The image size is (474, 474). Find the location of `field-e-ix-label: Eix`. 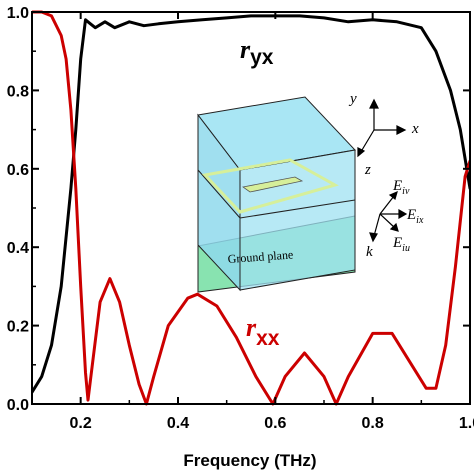

field-e-ix-label: Eix is located at coordinates (415, 216).